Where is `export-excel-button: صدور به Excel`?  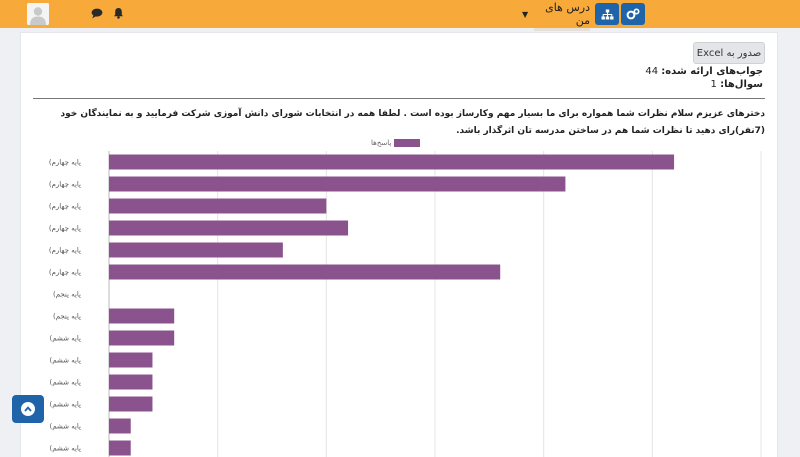
export-excel-button: صدور به Excel is located at coordinates (729, 53).